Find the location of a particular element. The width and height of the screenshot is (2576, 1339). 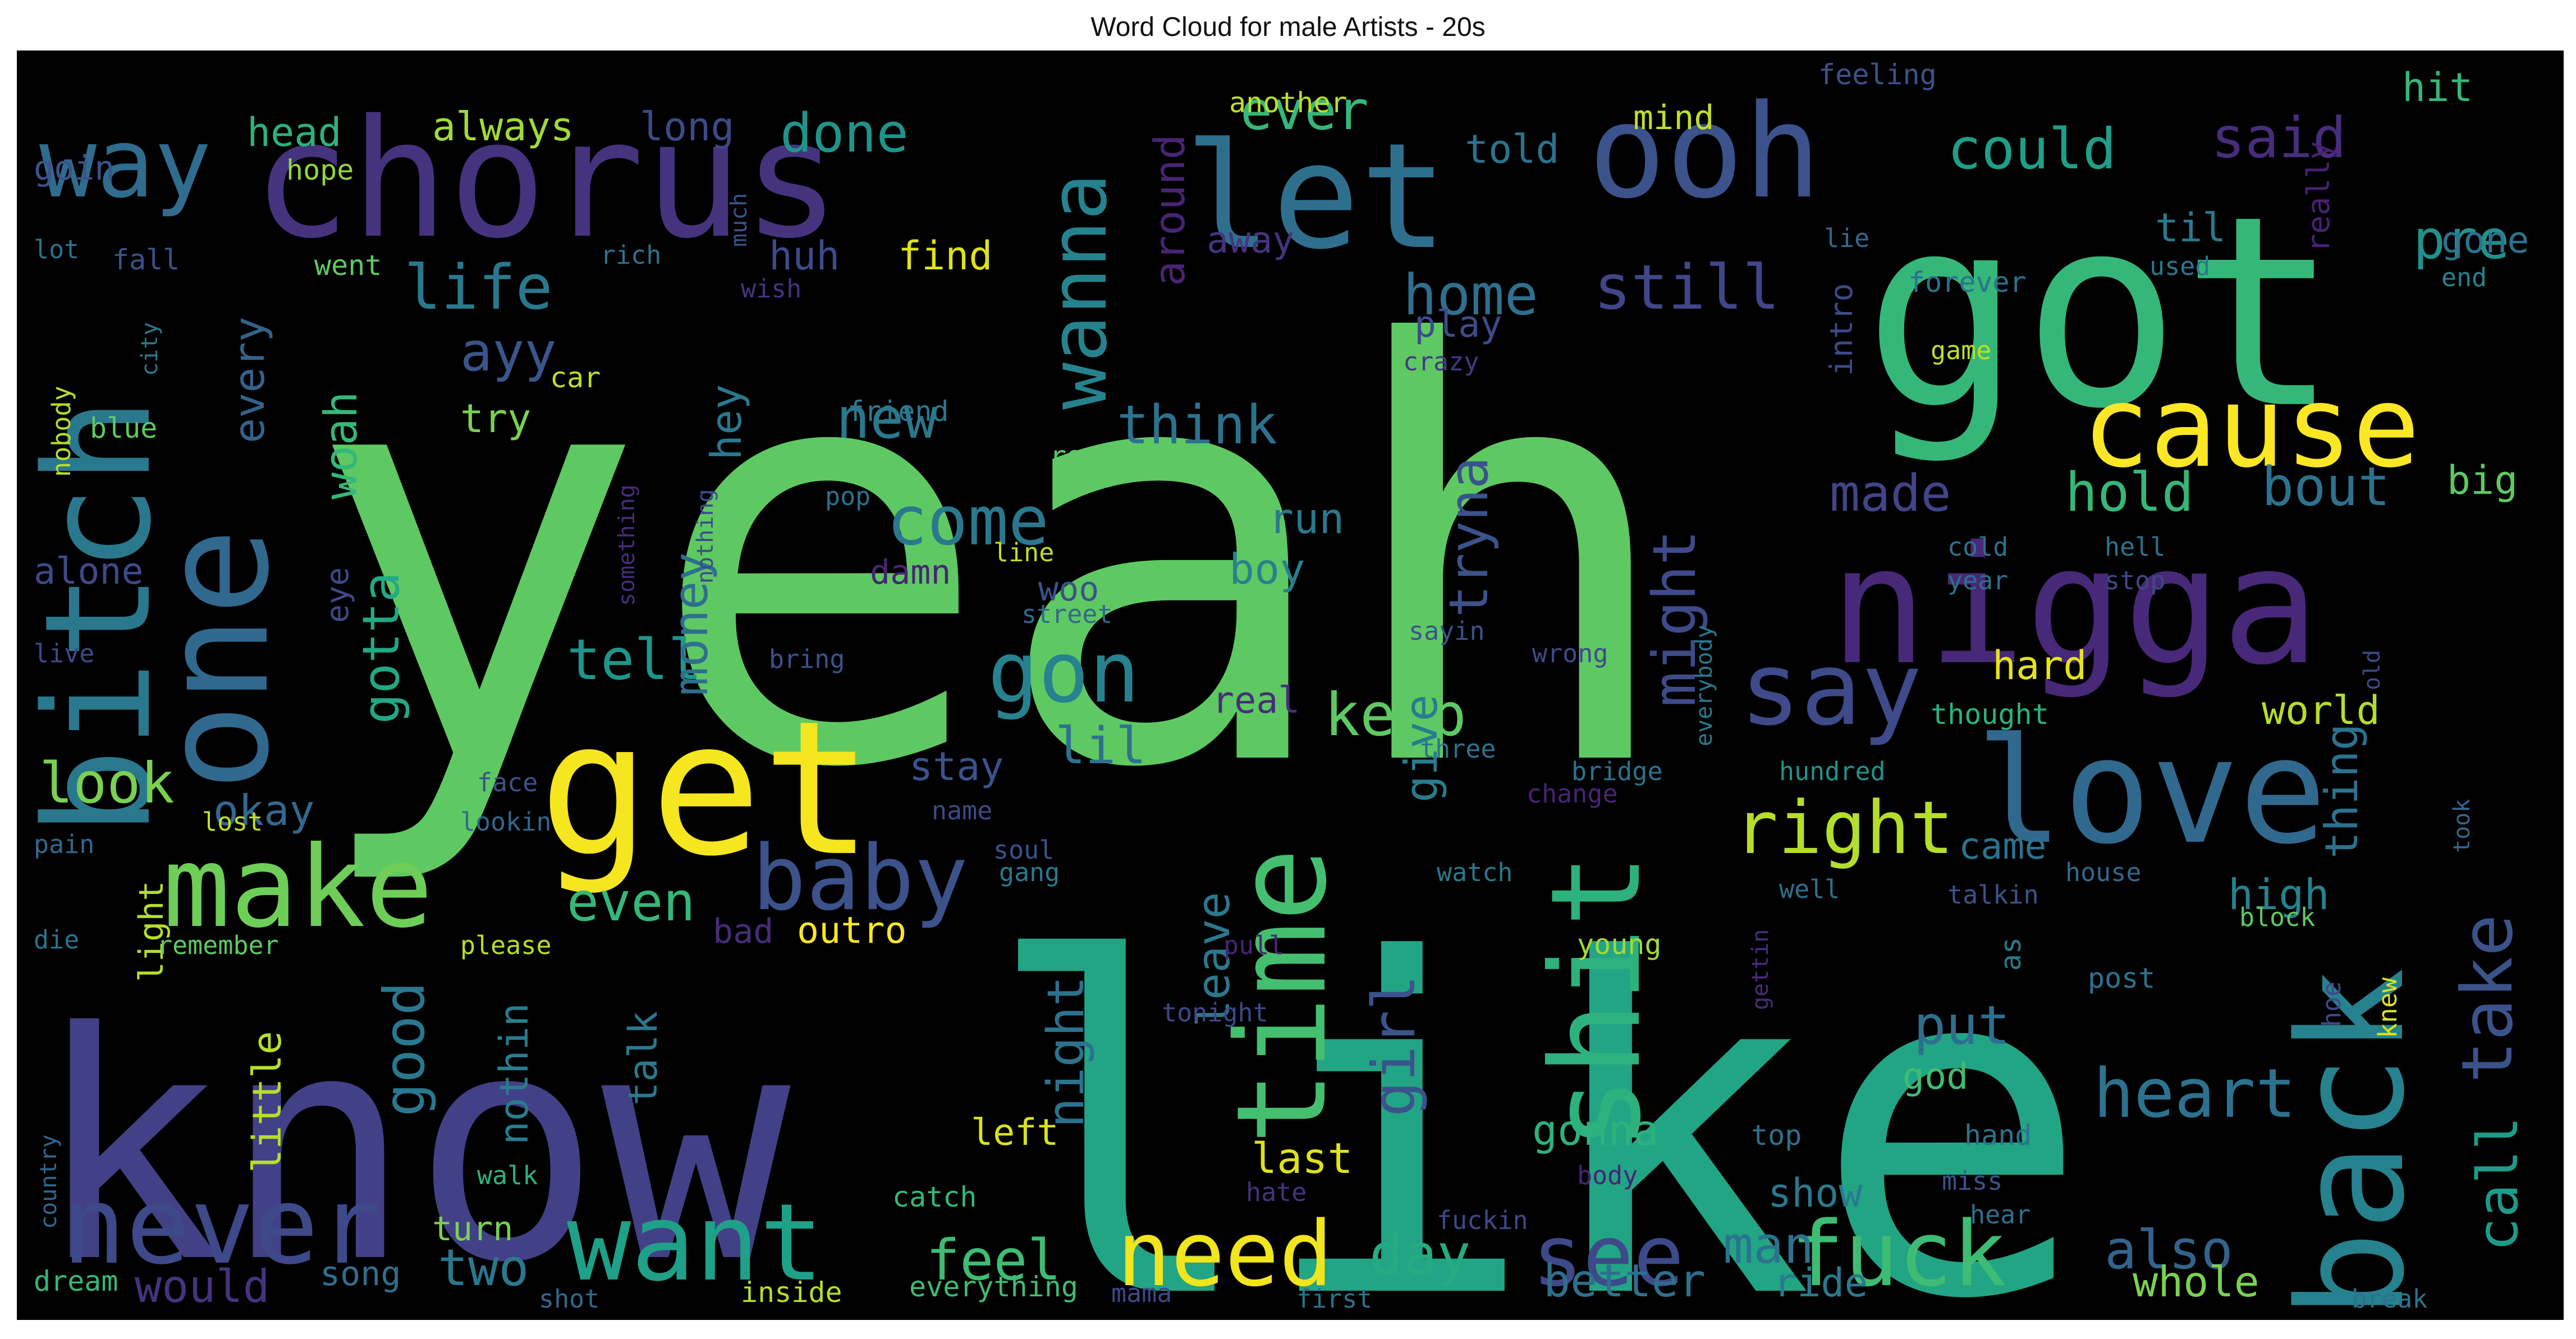

word-feel: feel is located at coordinates (993, 1260).